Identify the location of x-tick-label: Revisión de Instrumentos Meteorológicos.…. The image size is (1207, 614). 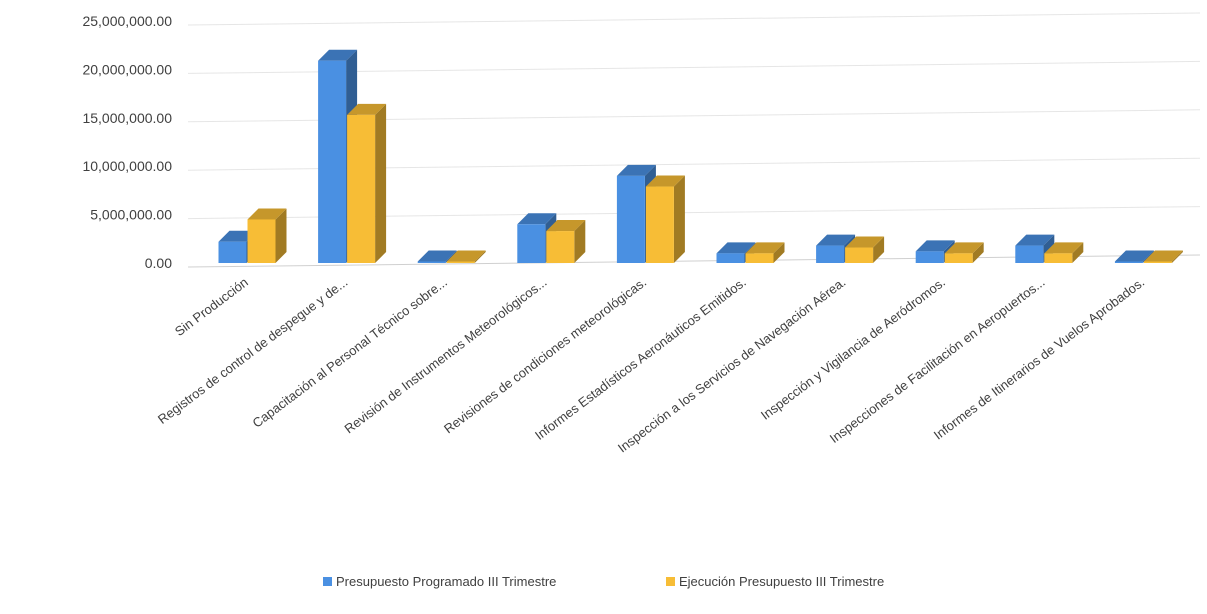
(445, 355).